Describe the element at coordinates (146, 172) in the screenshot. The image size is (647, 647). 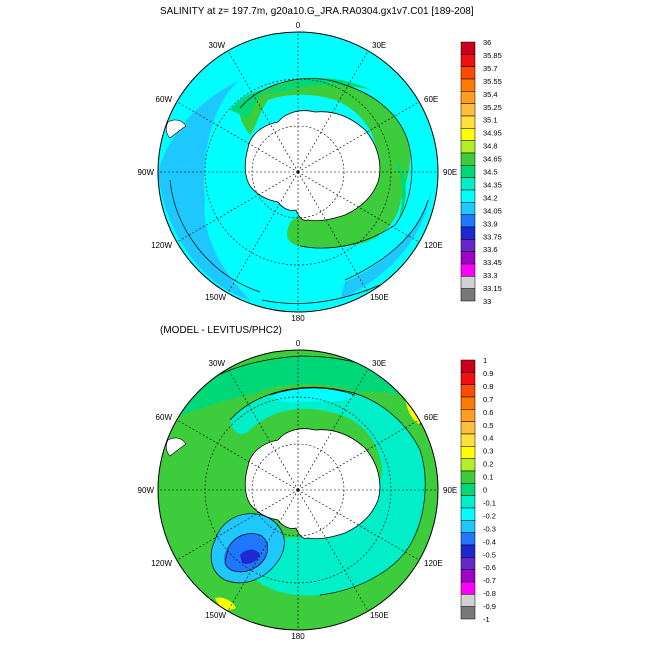
I see `top-lon-label: 90W` at that location.